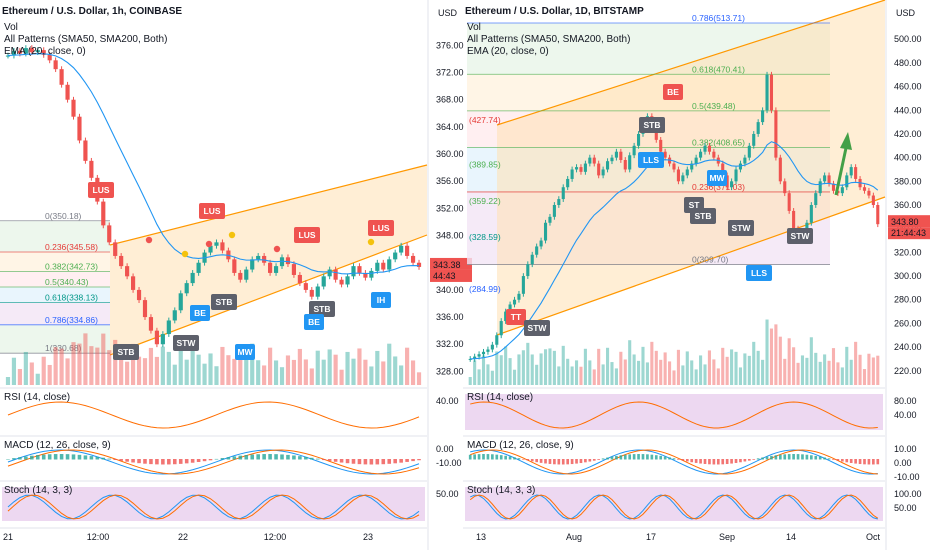  What do you see at coordinates (381, 300) in the screenshot?
I see `pattern-badge: IH` at bounding box center [381, 300].